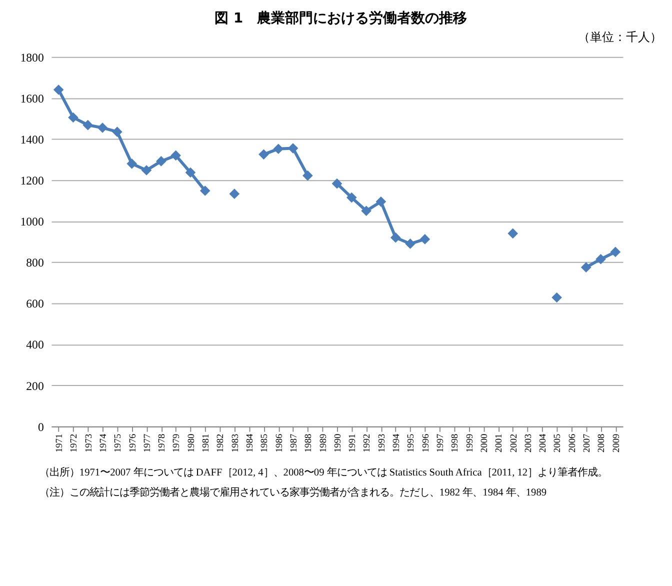  Describe the element at coordinates (382, 443) in the screenshot. I see `x-tick-label: 1993` at that location.